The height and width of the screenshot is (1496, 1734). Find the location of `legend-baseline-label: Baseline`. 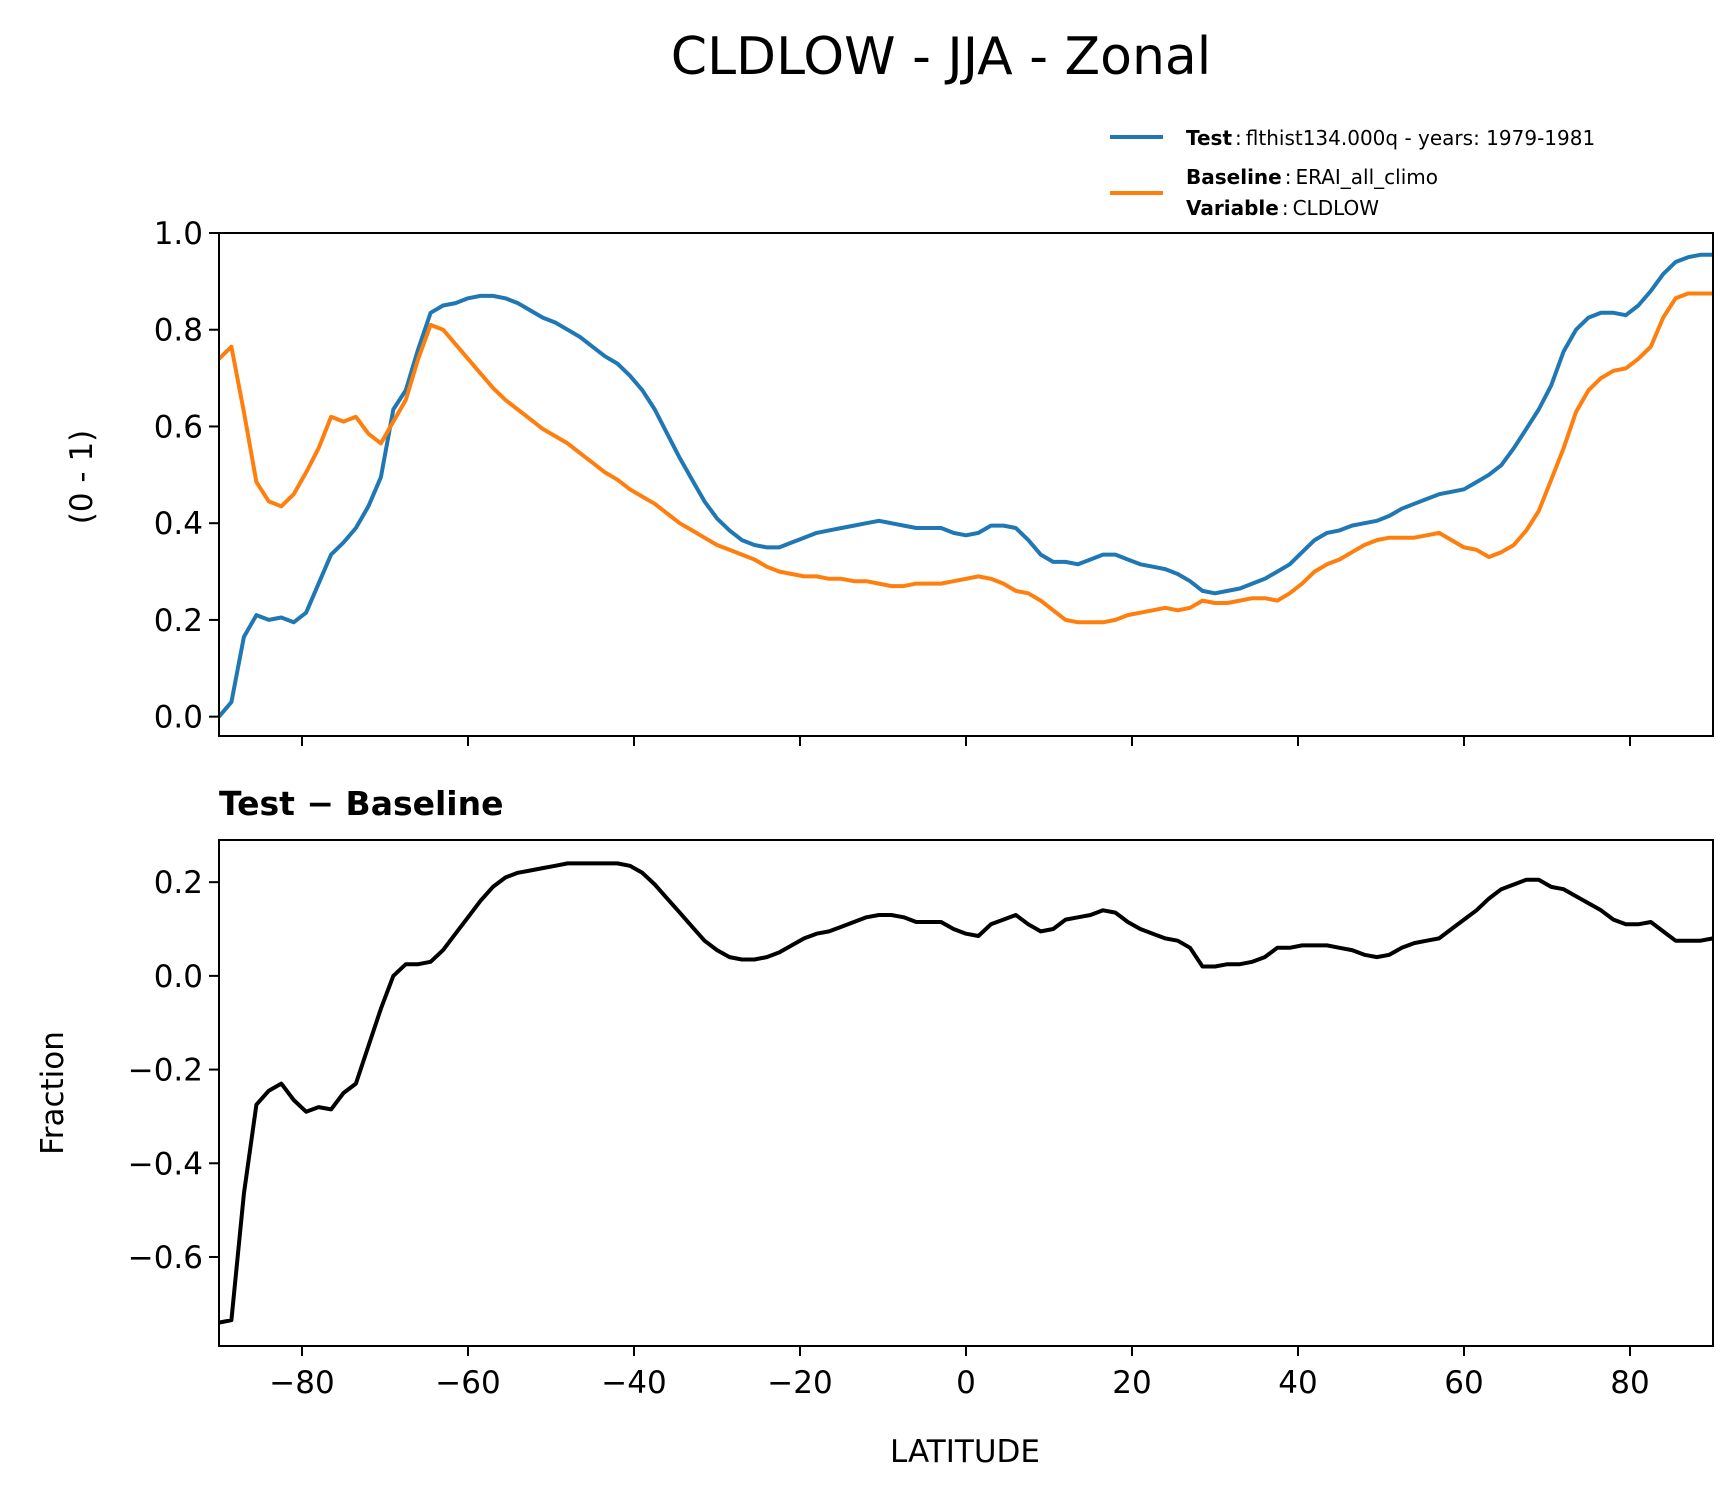

legend-baseline-label: Baseline is located at coordinates (1234, 177).